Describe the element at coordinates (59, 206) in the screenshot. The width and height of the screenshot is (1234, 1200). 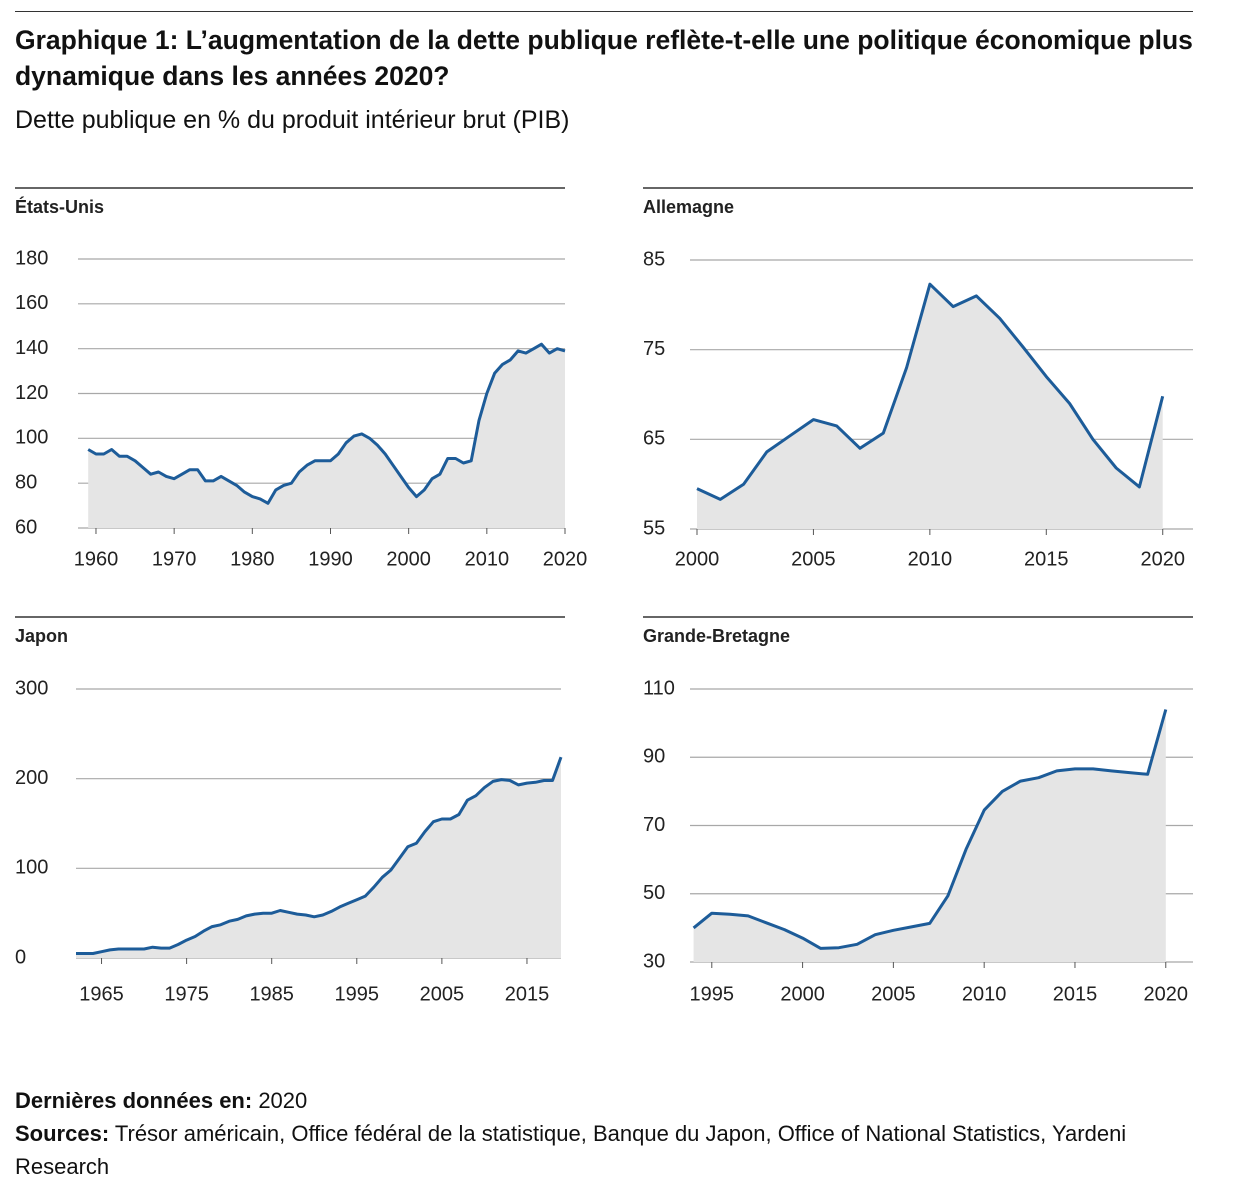
I see `panel-title: États-Unis` at that location.